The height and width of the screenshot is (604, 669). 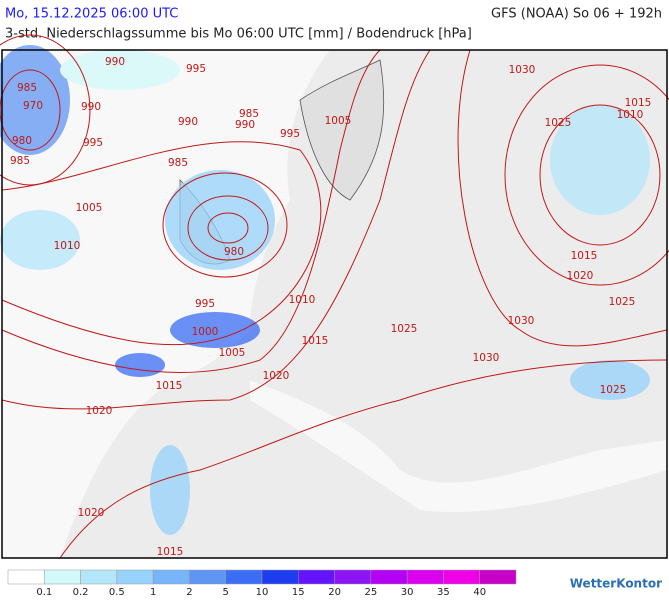 What do you see at coordinates (370, 592) in the screenshot?
I see `legend-label: 25` at bounding box center [370, 592].